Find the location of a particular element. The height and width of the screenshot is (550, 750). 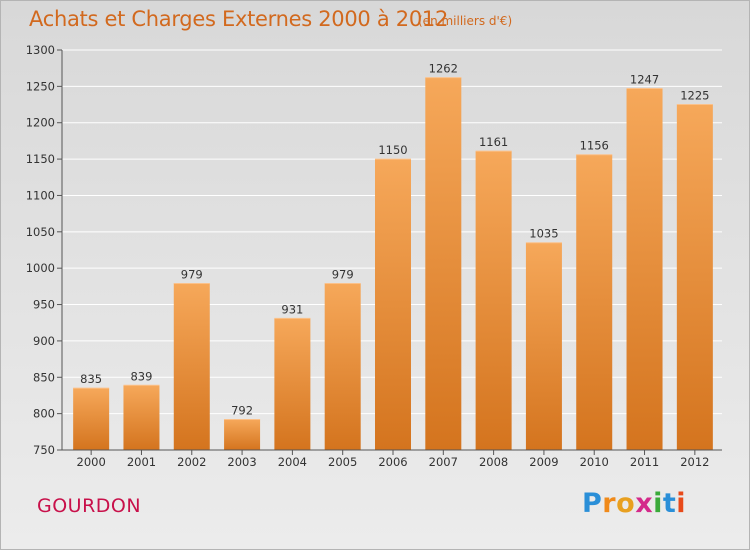

logo-letter: r is located at coordinates (609, 503).